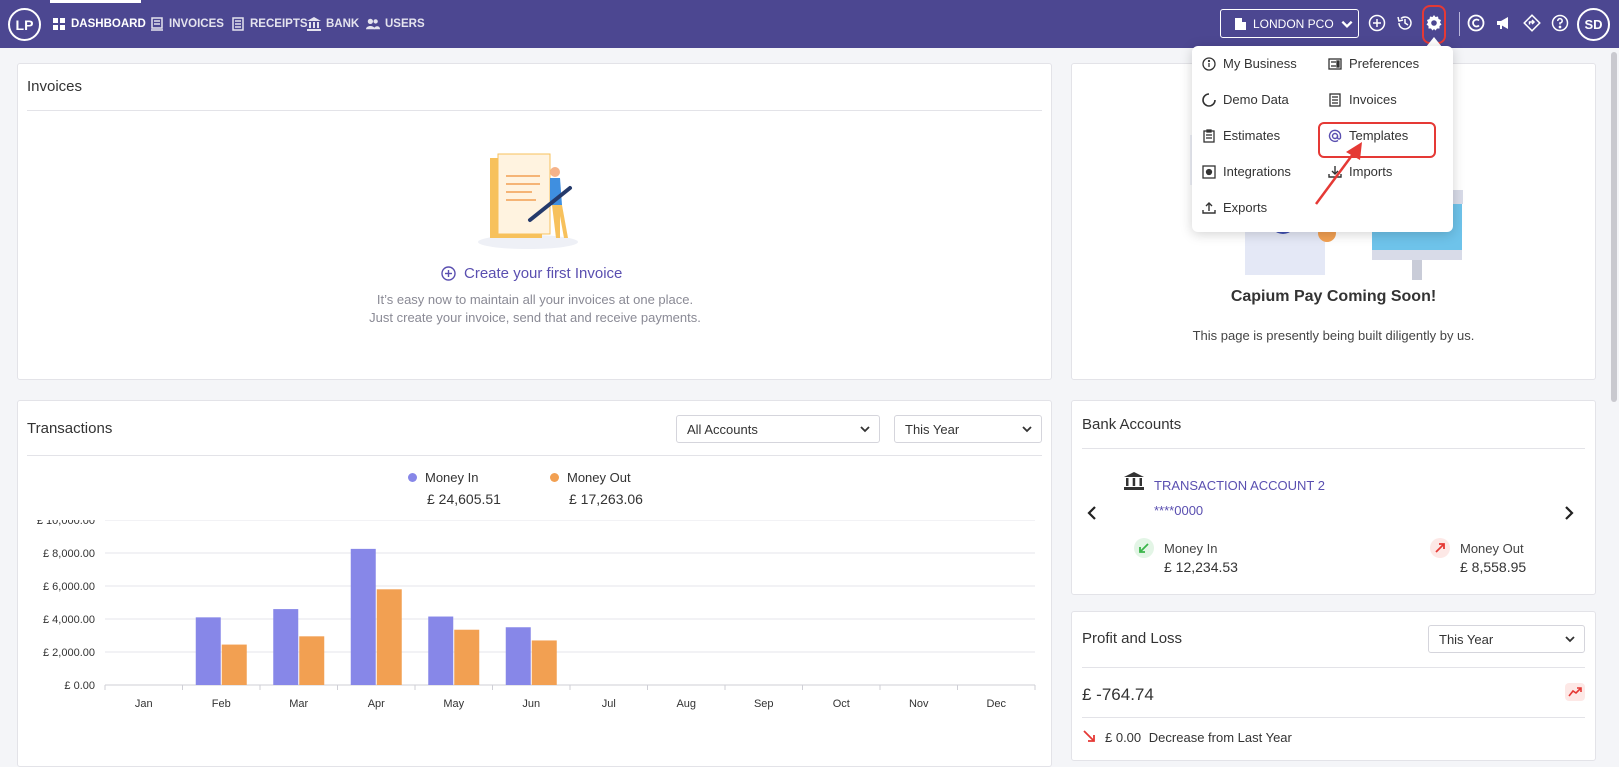  What do you see at coordinates (528, 201) in the screenshot?
I see `invoice-illustration` at bounding box center [528, 201].